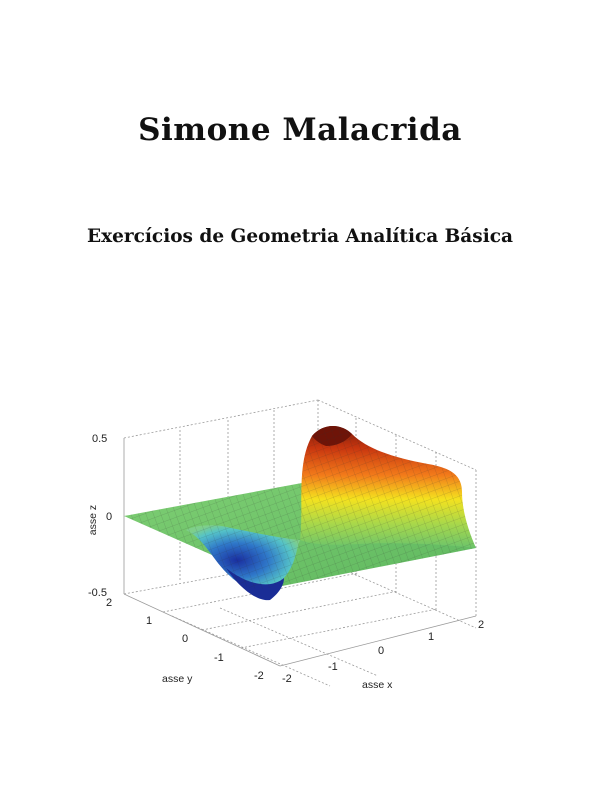 This screenshot has width=600, height=800. Describe the element at coordinates (300, 513) in the screenshot. I see `surface` at that location.